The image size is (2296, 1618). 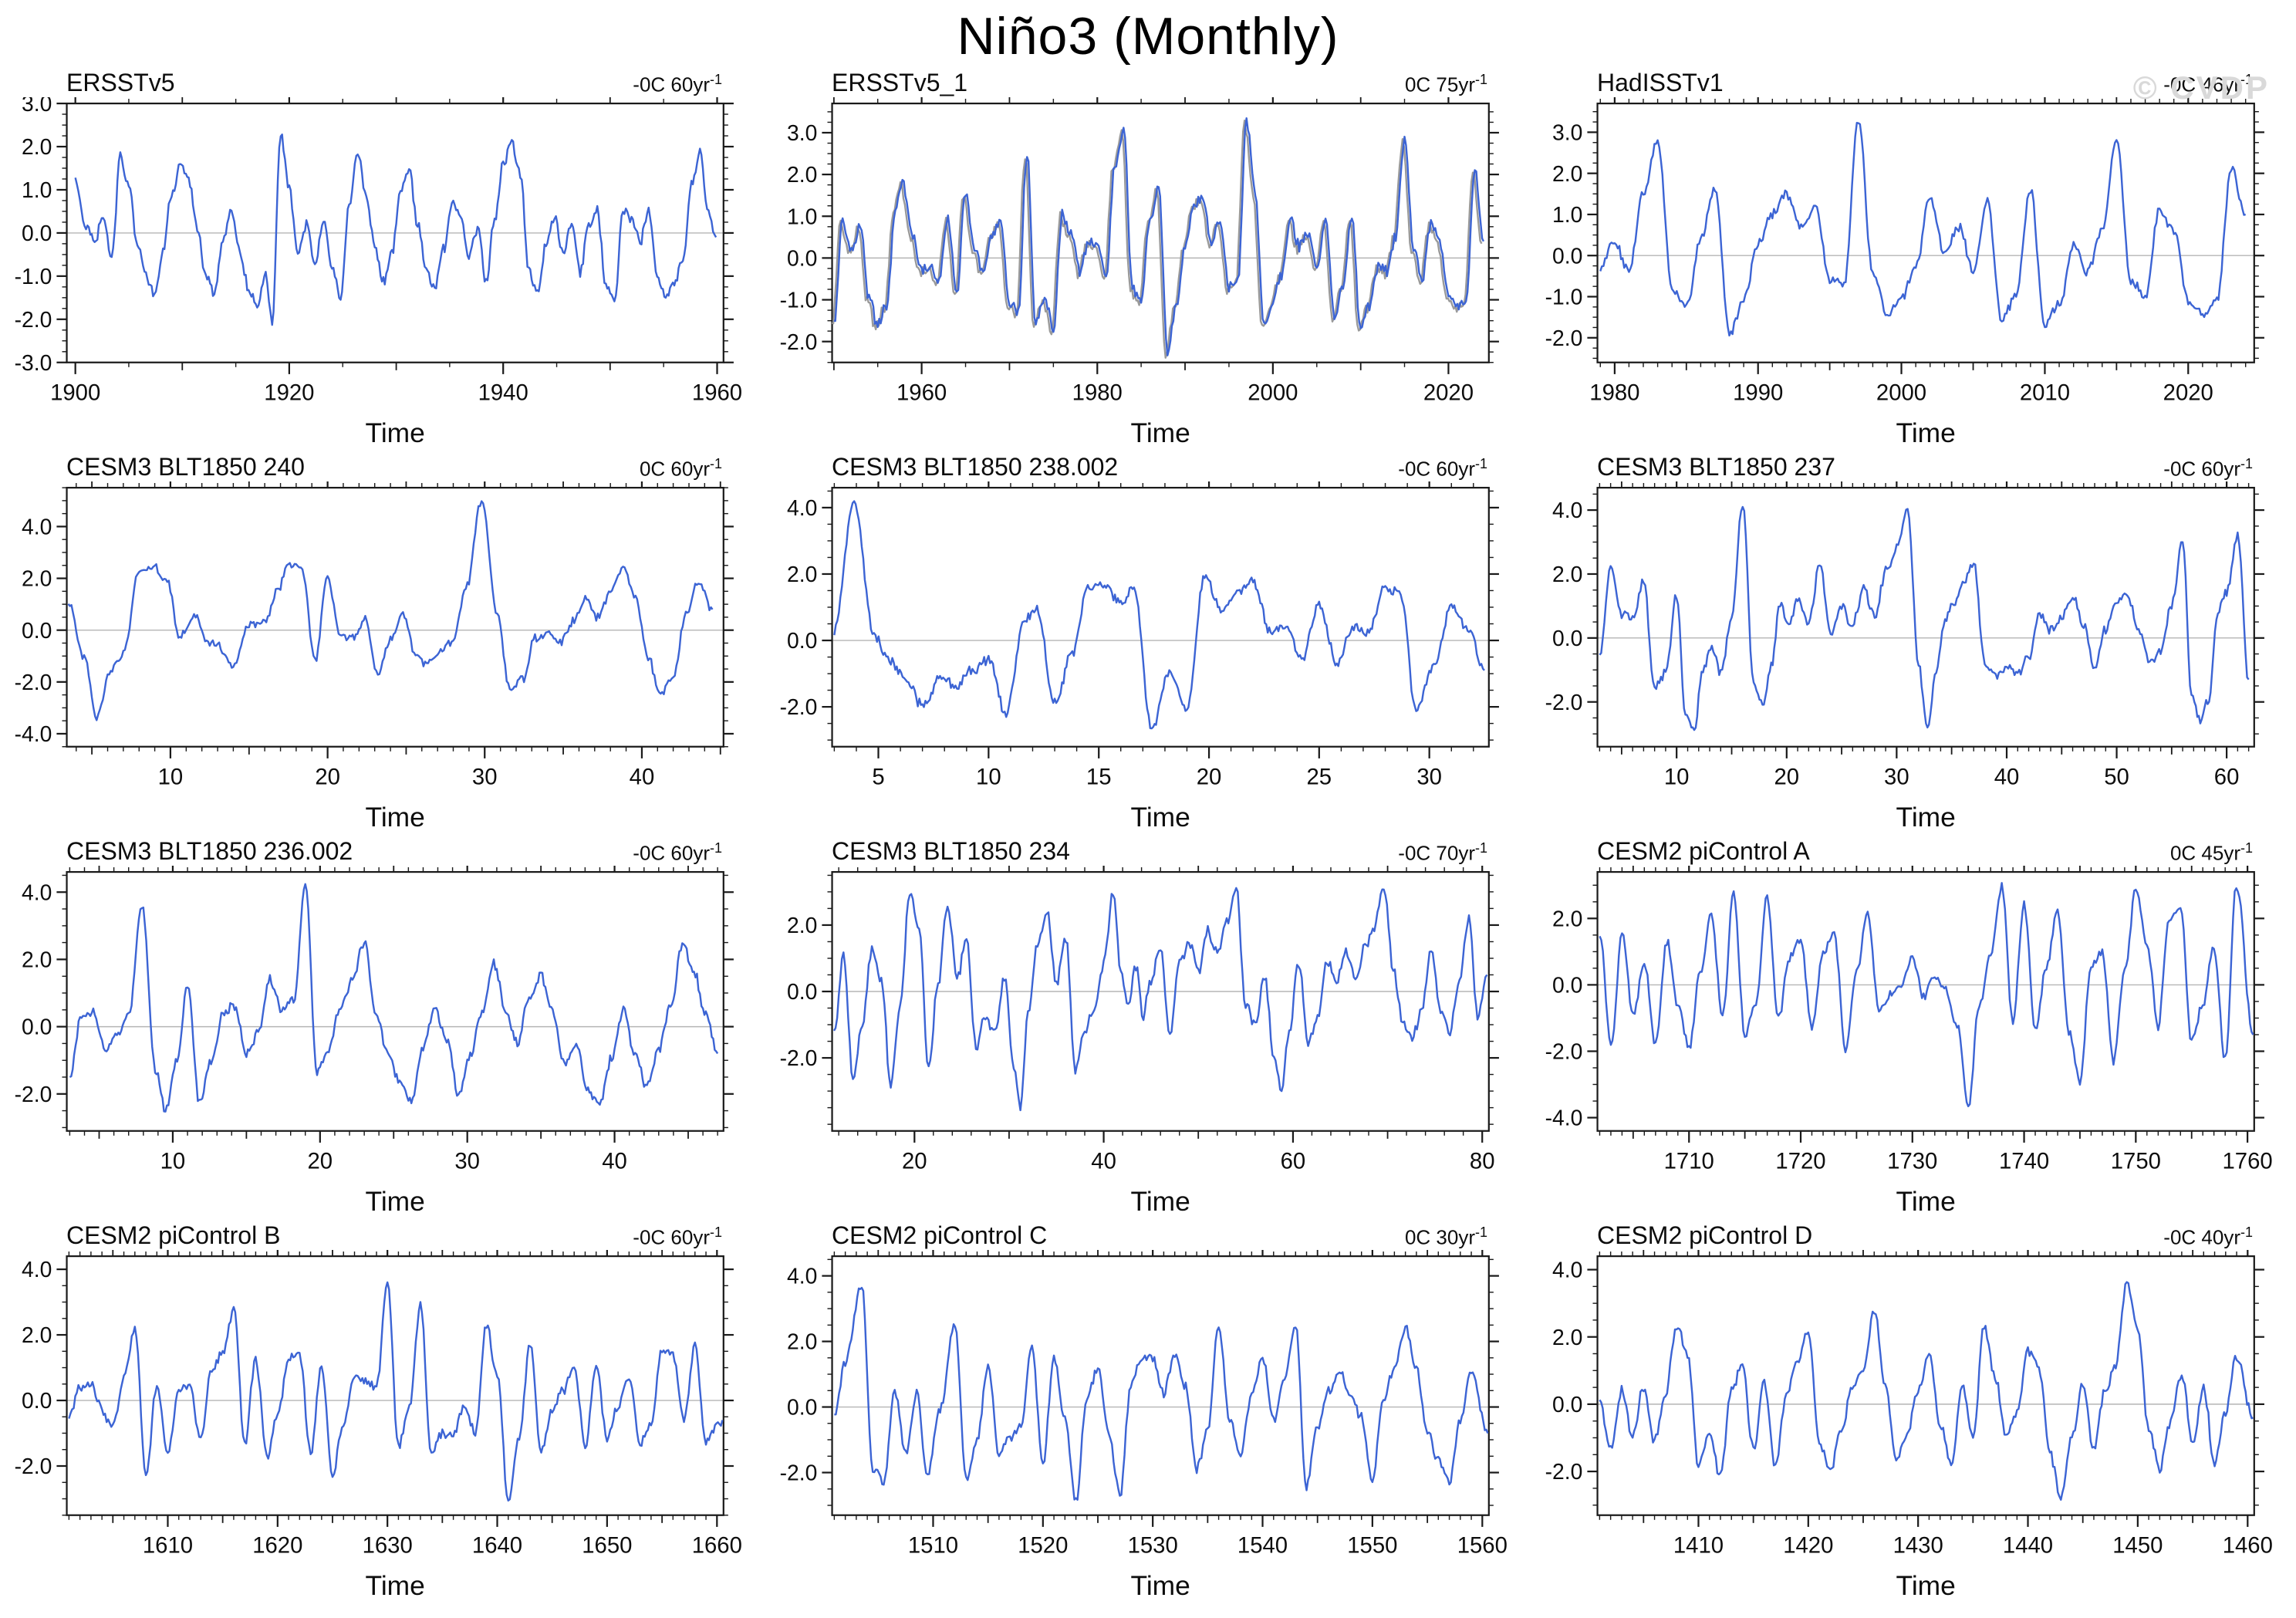 I want to click on tick-labels: 1510 1520 1530 1540 1550 1560 4.0 2.0 0.0 -2.0, so click(x=1144, y=1412).